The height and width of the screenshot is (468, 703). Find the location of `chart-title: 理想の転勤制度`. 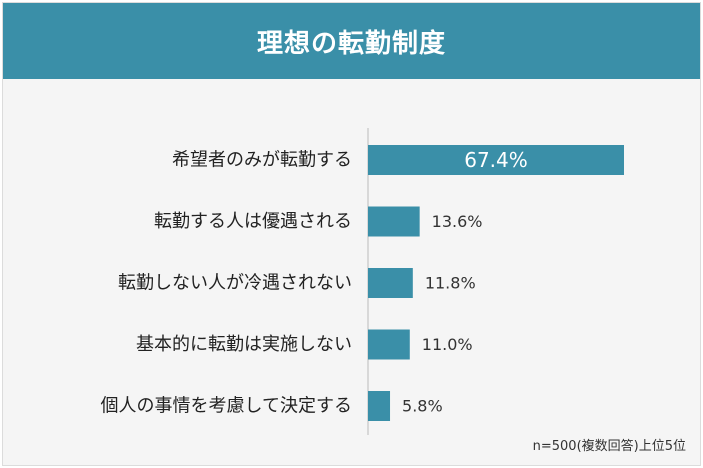

chart-title: 理想の転勤制度 is located at coordinates (351, 43).